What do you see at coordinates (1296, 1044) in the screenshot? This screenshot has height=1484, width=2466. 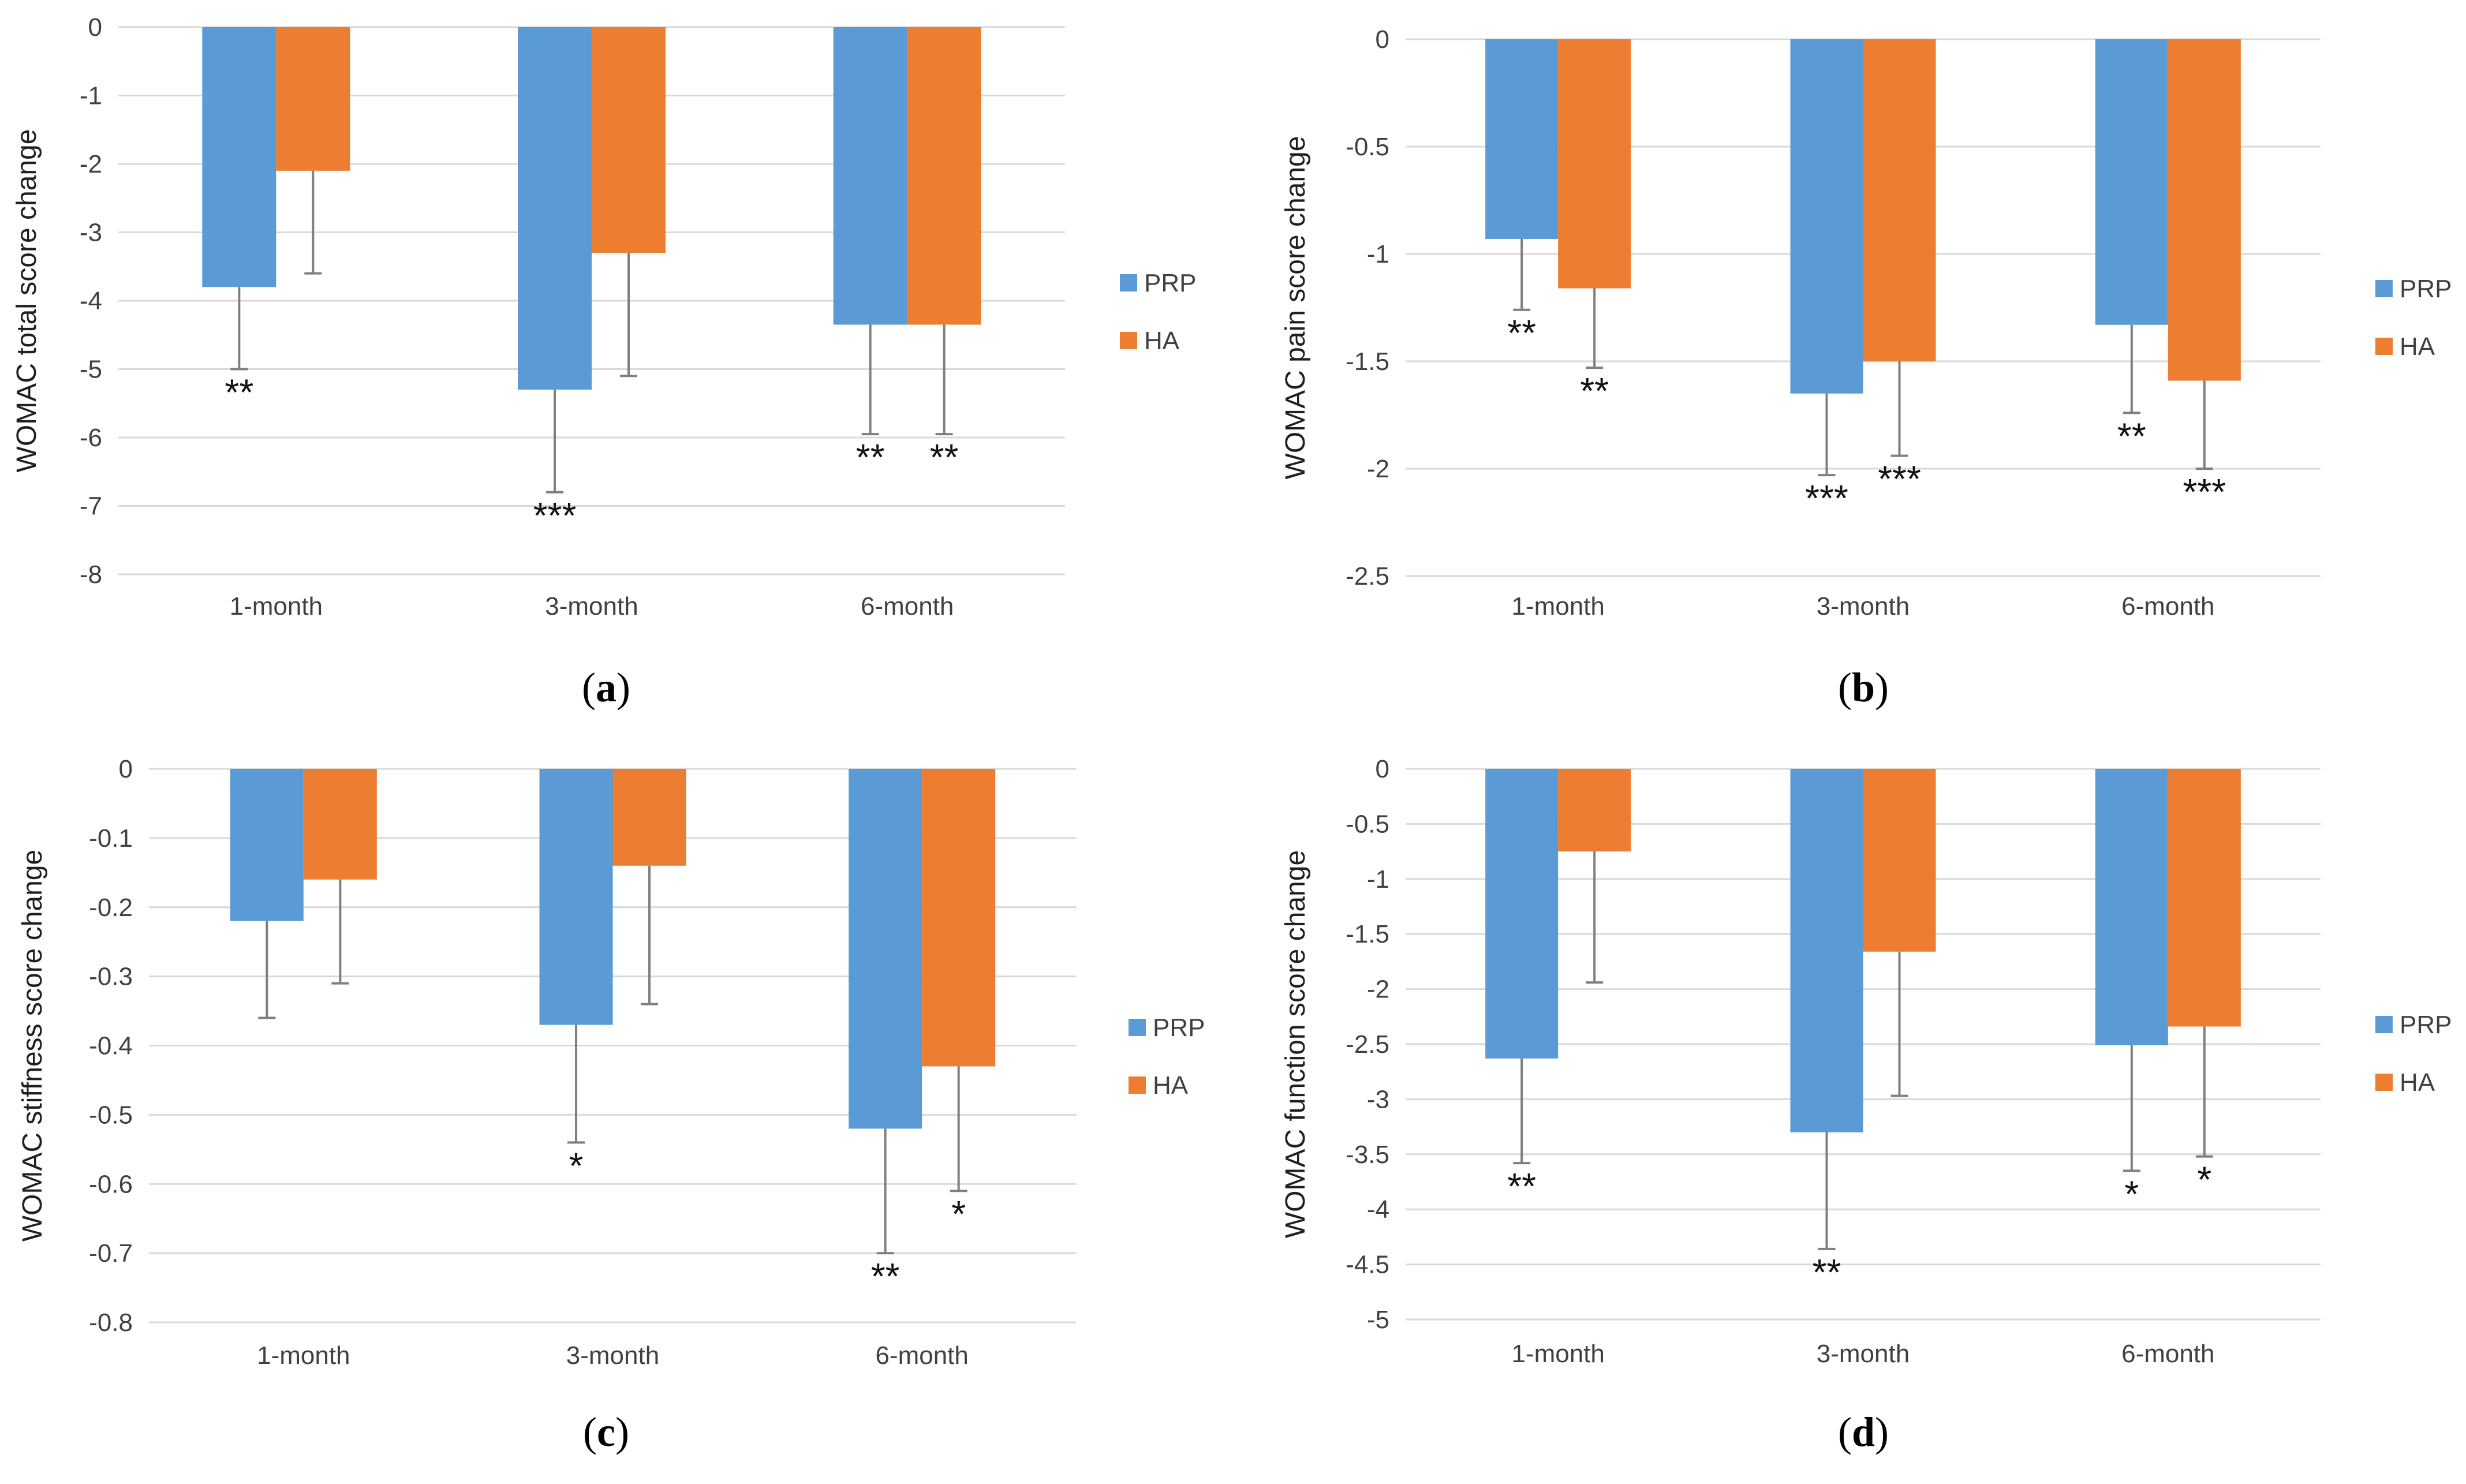 I see `y-axis-label: WOMAC function score change` at bounding box center [1296, 1044].